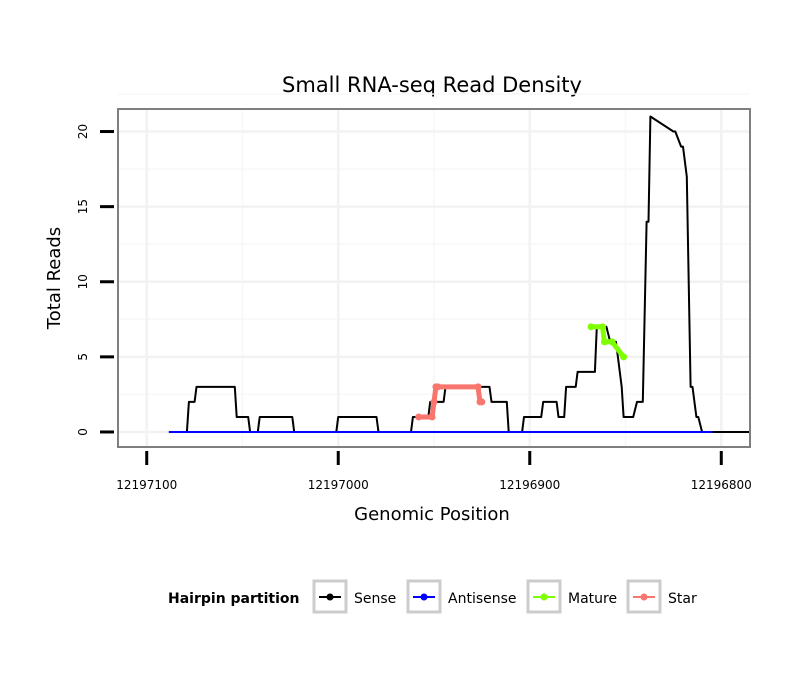  I want to click on legend-key-point-mature, so click(544, 597).